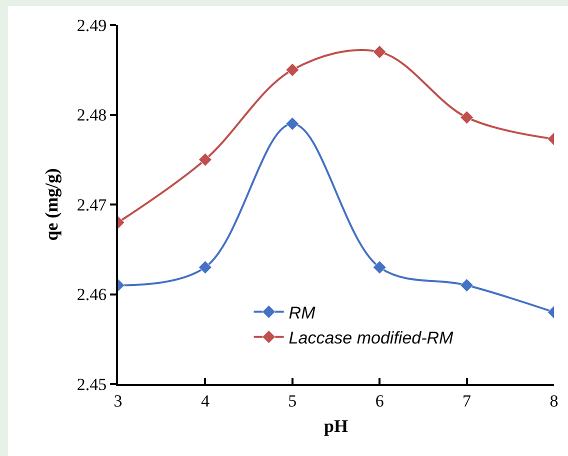 This screenshot has height=456, width=568. I want to click on x-tick-label: 3, so click(118, 400).